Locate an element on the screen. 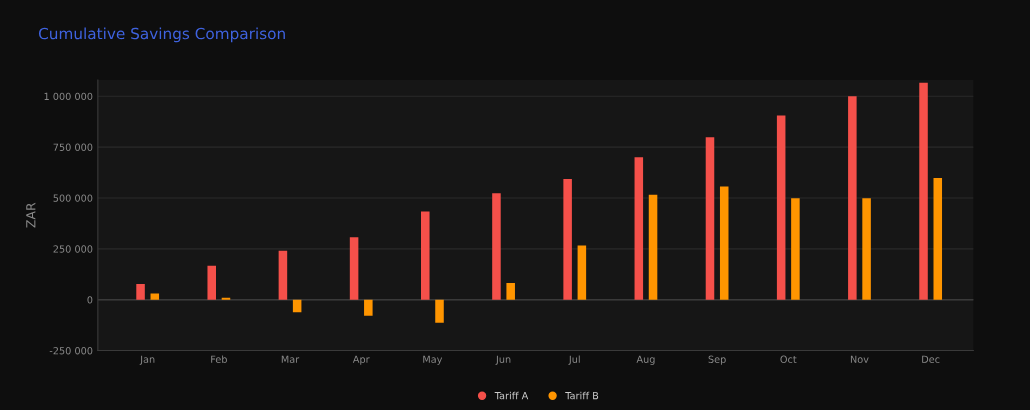 Image resolution: width=1030 pixels, height=410 pixels. x-tick-label: Feb is located at coordinates (219, 359).